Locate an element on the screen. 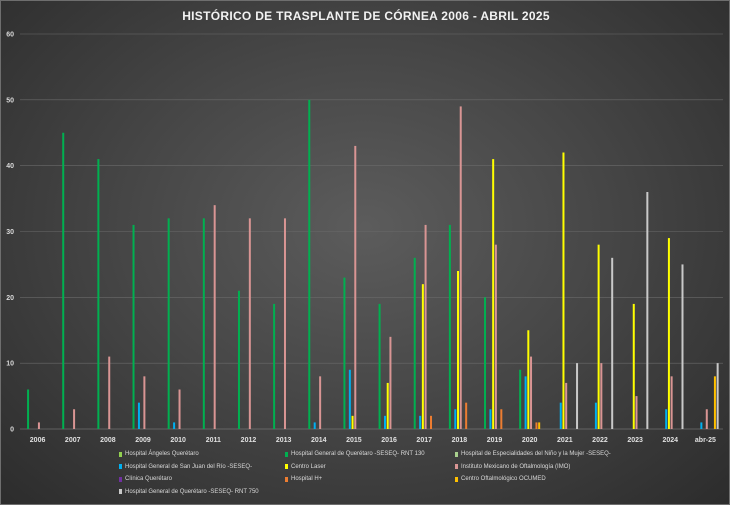 Image resolution: width=730 pixels, height=506 pixels. legend-label: Centro Oftalmológico OCUMED is located at coordinates (503, 479).